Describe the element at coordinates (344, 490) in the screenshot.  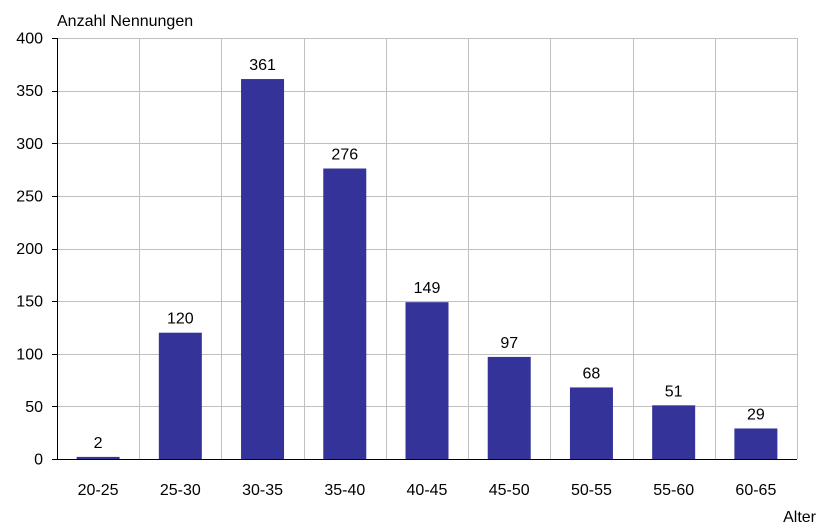
I see `x-tick-label: 35-40` at that location.